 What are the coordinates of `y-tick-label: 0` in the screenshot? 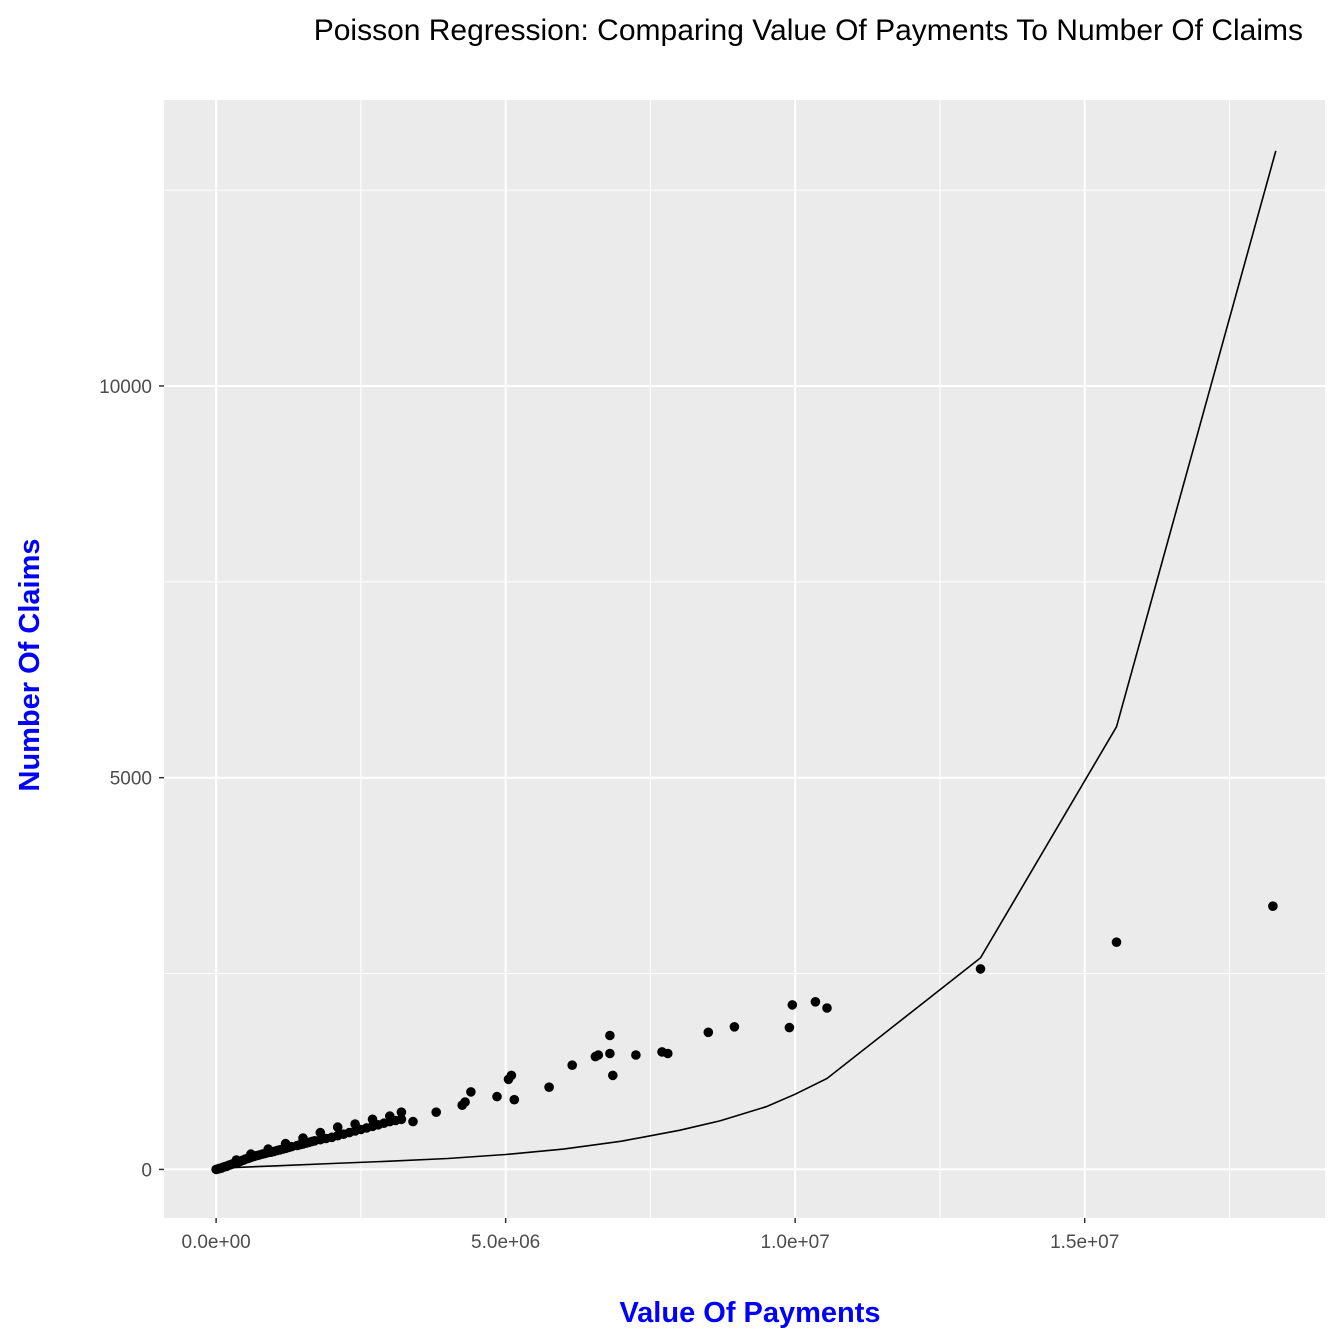 It's located at (146, 1170).